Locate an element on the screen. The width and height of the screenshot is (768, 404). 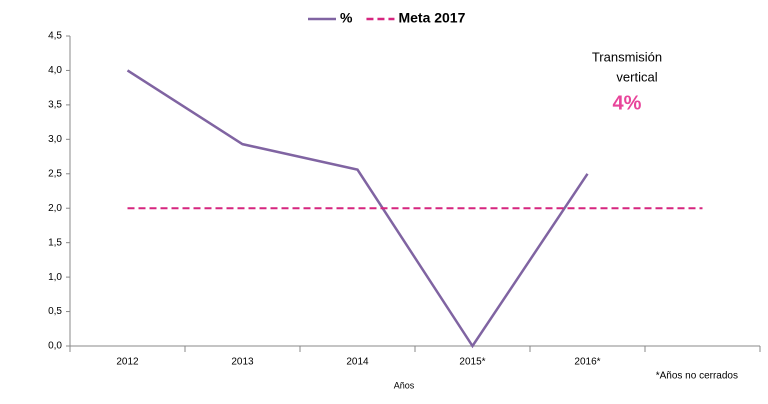
y-tick-label: 2,5 is located at coordinates (55, 173).